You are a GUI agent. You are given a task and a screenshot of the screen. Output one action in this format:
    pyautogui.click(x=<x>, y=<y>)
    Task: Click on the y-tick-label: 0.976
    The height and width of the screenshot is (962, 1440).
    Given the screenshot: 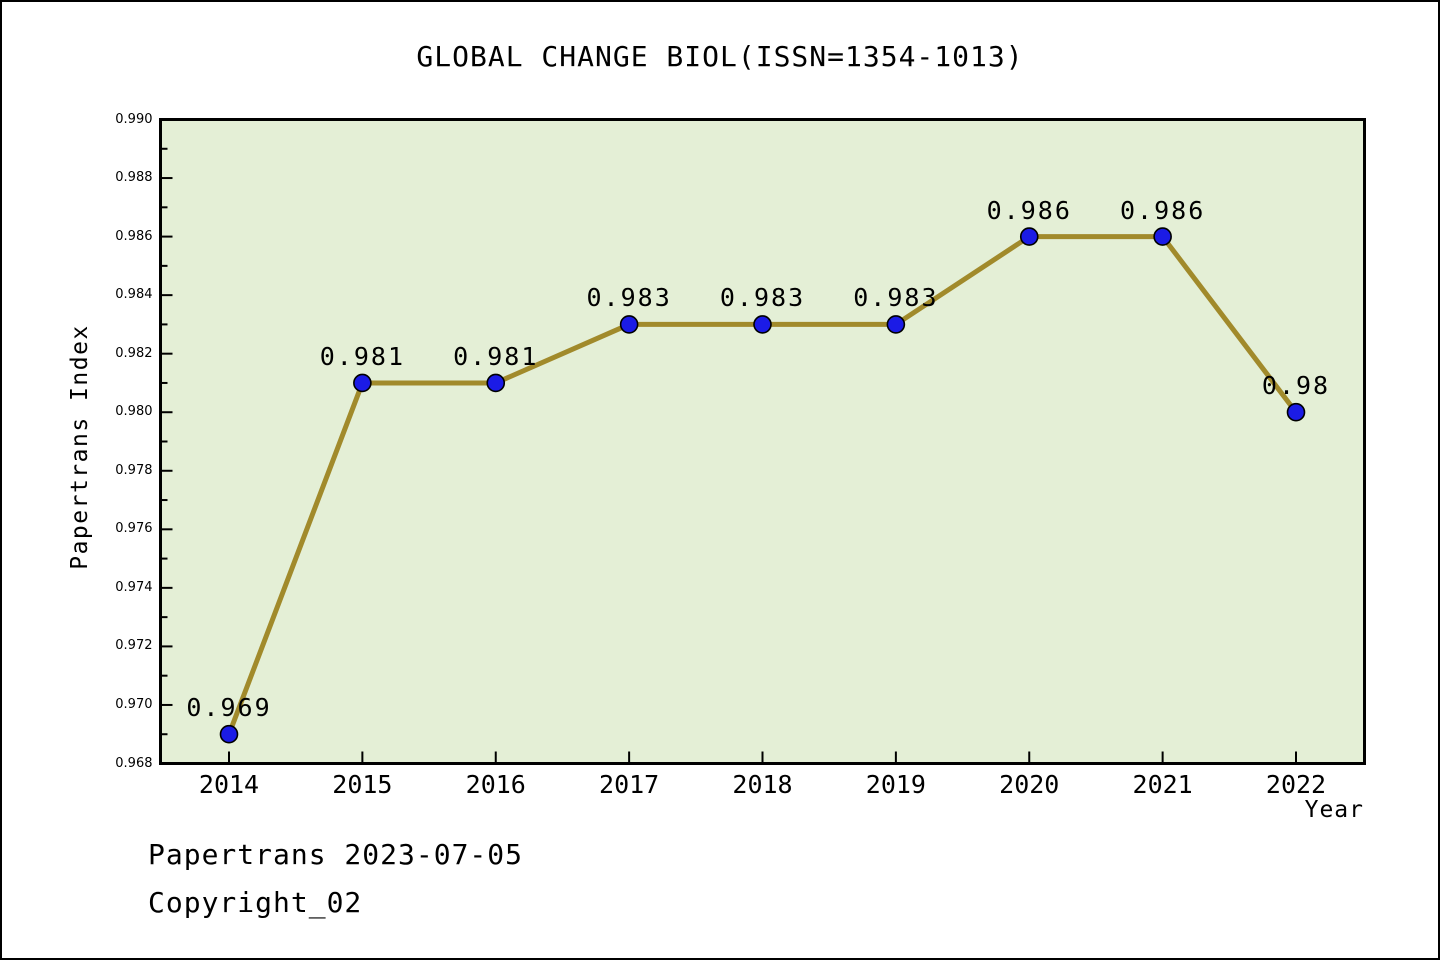 What is the action you would take?
    pyautogui.click(x=134, y=529)
    